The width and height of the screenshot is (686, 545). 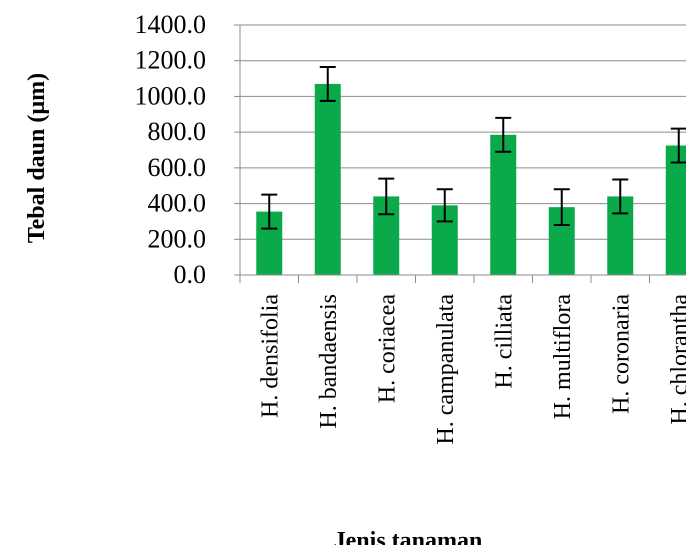 What do you see at coordinates (37, 158) in the screenshot?
I see `y-axis-title: Tebal daun (µm)` at bounding box center [37, 158].